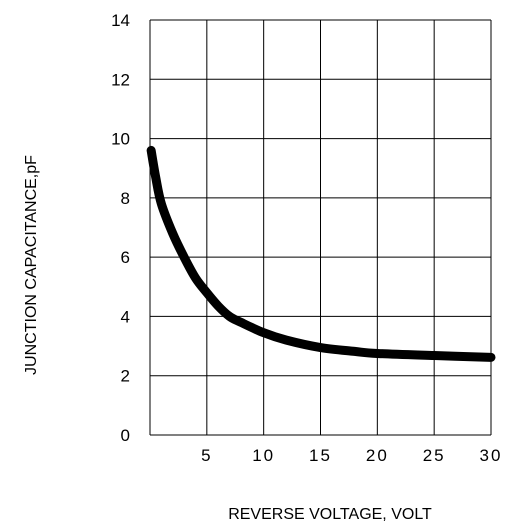 This screenshot has height=530, width=513. What do you see at coordinates (120, 79) in the screenshot?
I see `y-tick-label-12: 12` at bounding box center [120, 79].